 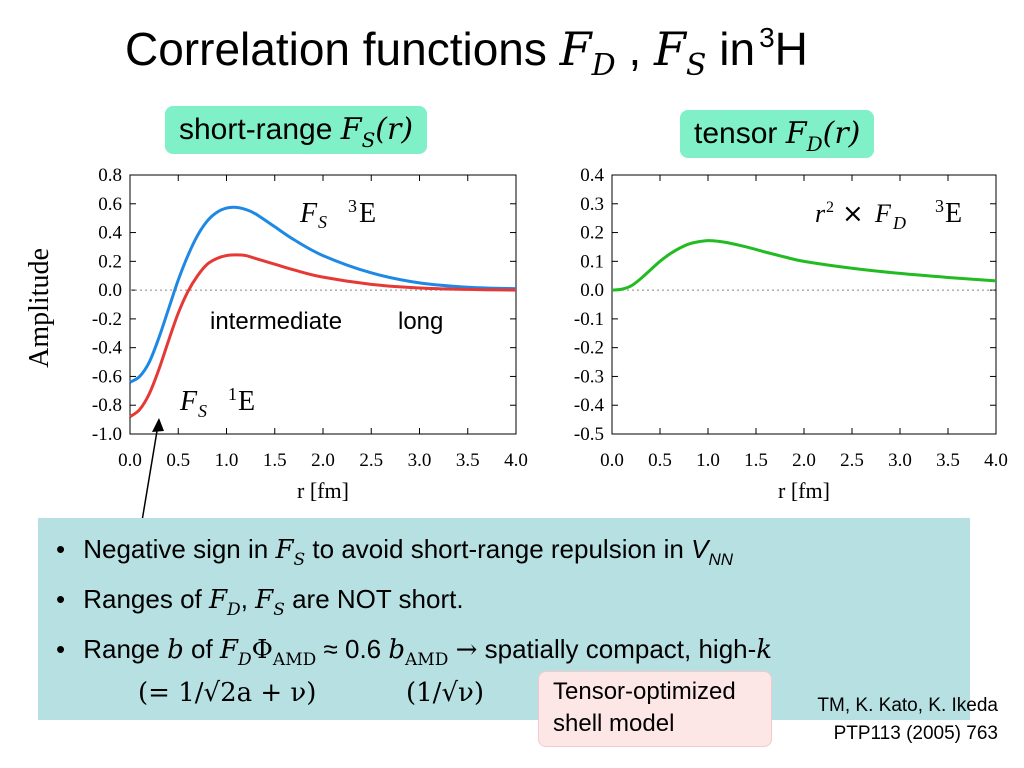 I want to click on formula-left: (= 1/√2a + ν), so click(x=227, y=693).